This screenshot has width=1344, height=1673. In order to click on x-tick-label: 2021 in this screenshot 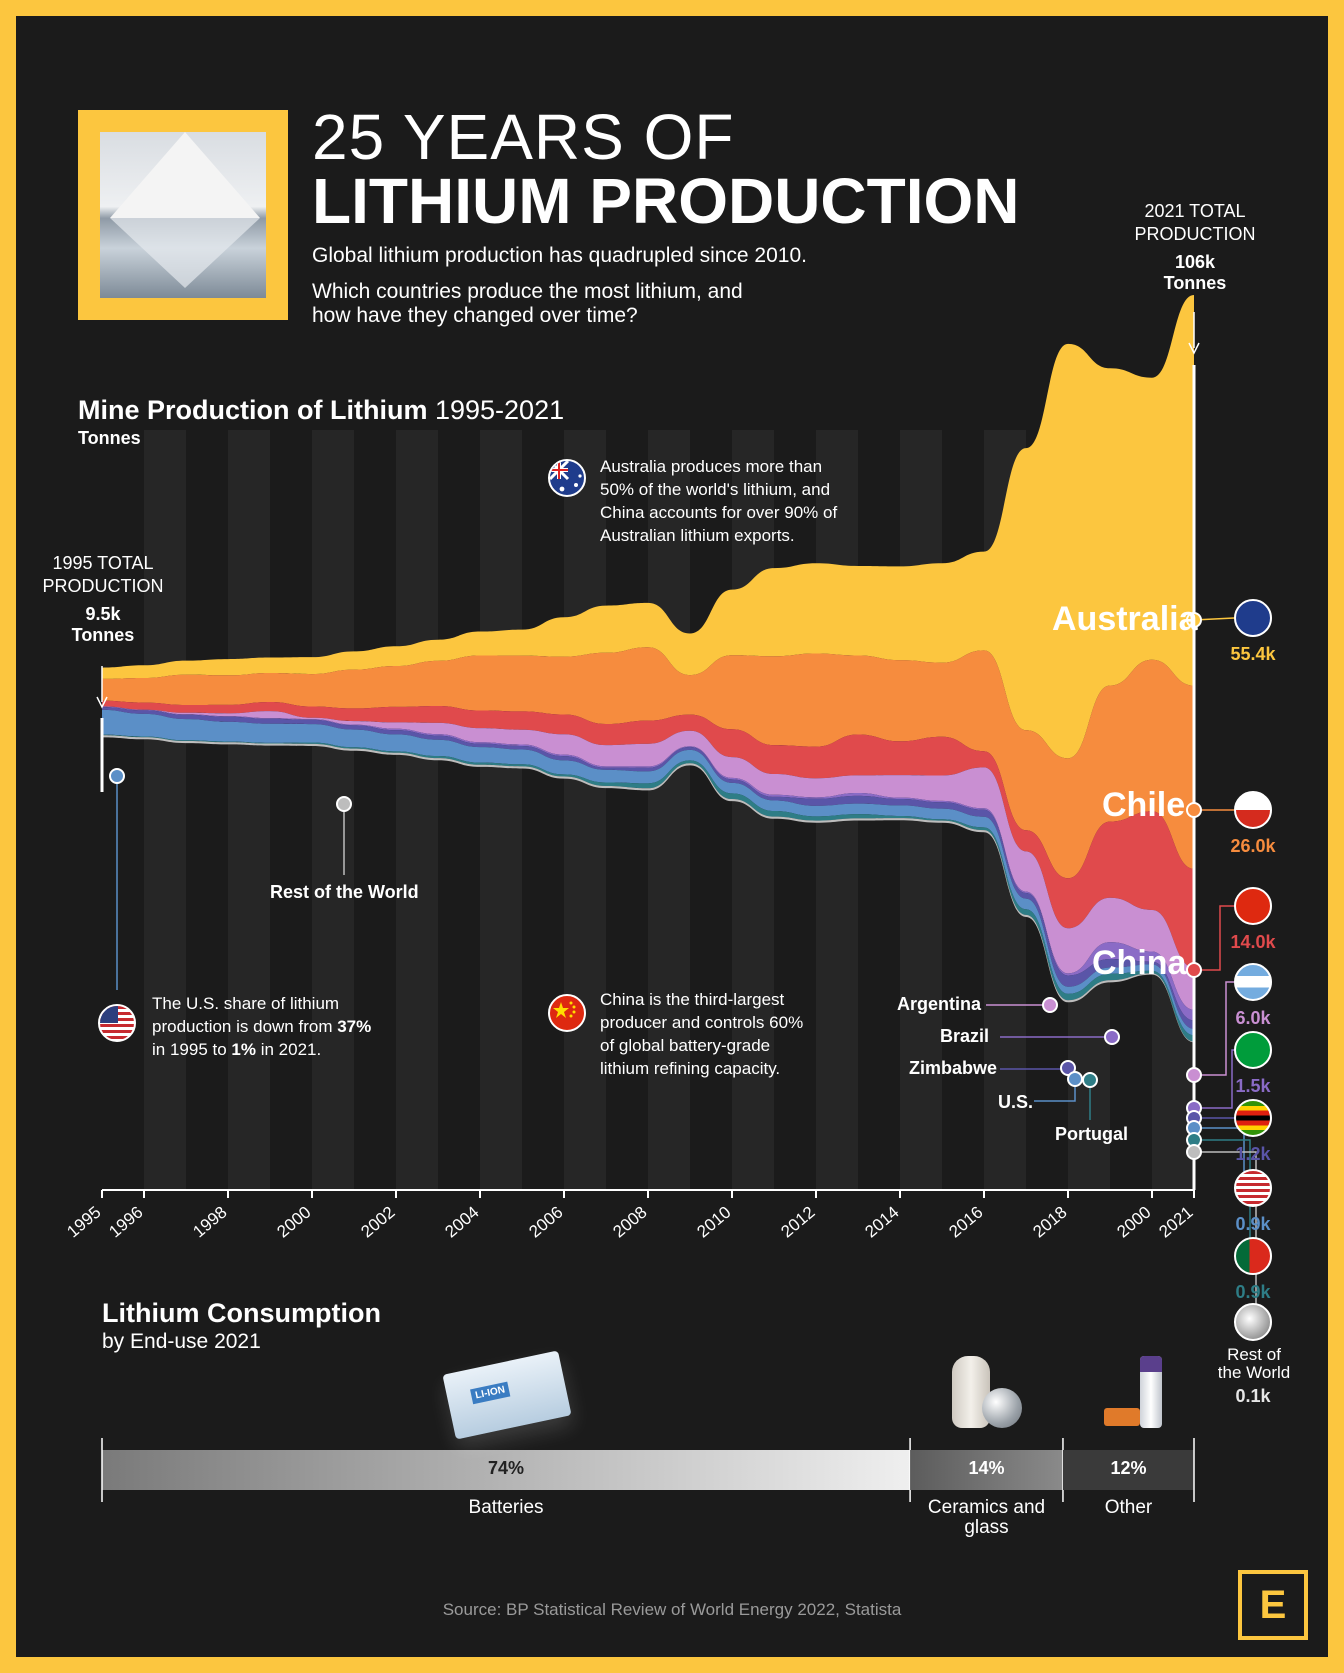, I will do `click(1175, 1222)`.